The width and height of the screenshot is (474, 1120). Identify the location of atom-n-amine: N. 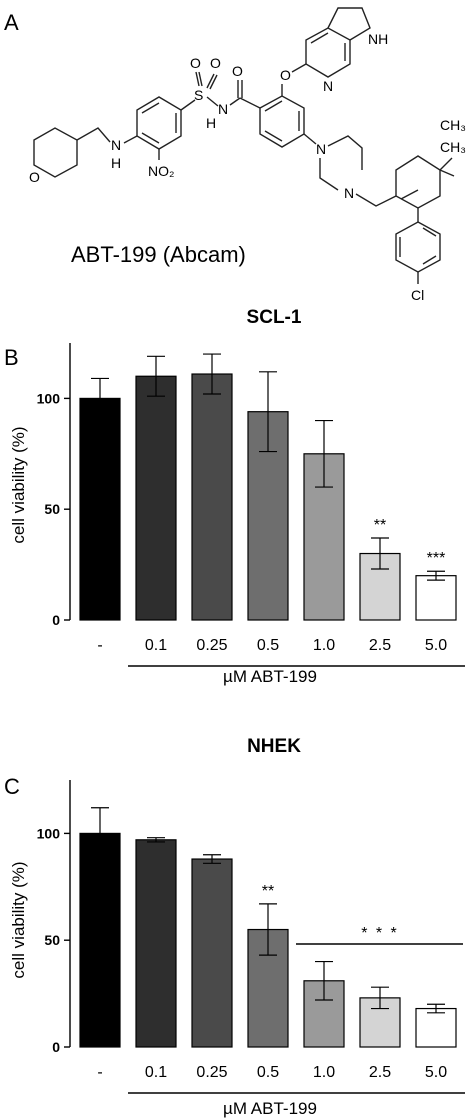
(116, 145).